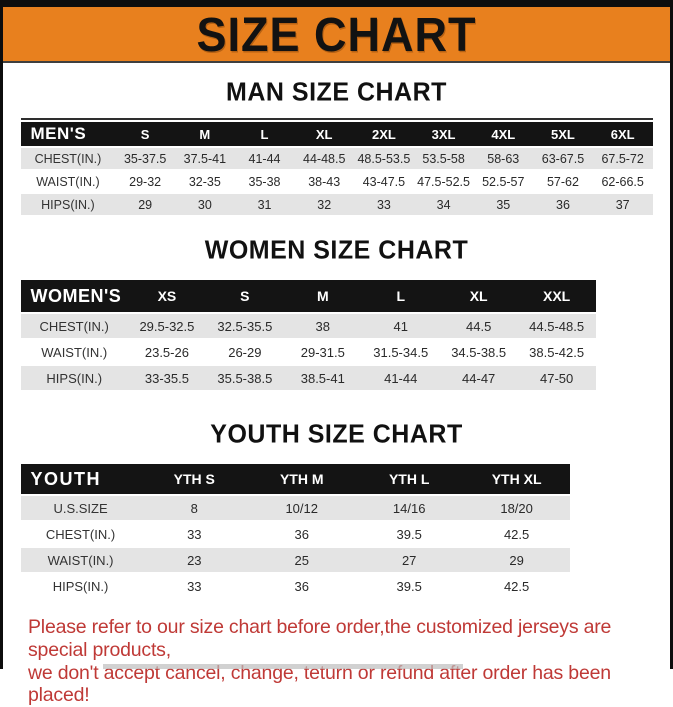 Image resolution: width=673 pixels, height=707 pixels. I want to click on table-cell: 48.5-53.5, so click(384, 158).